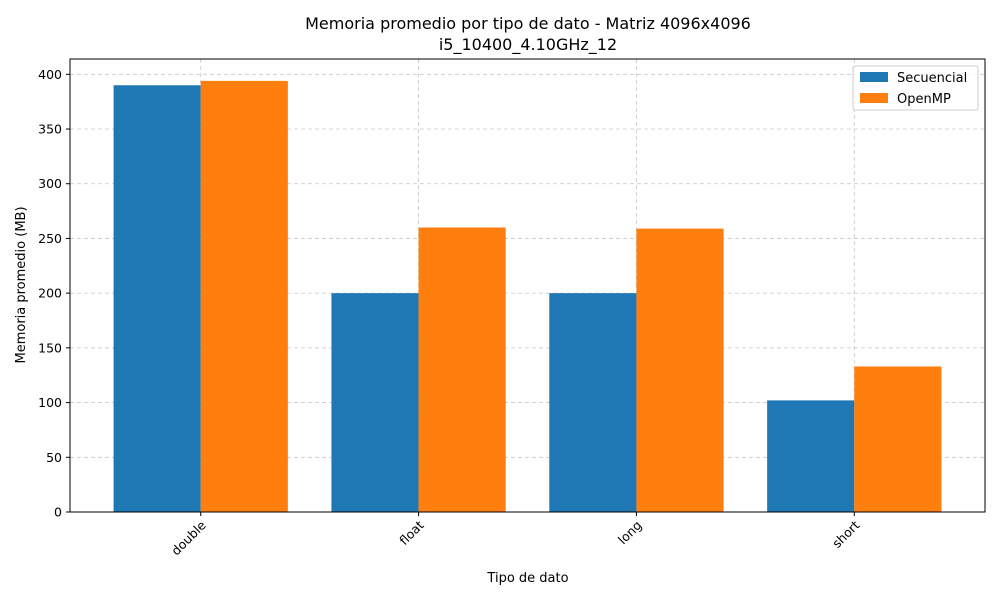 This screenshot has height=600, width=1000. What do you see at coordinates (515, 535) in the screenshot?
I see `x-axis-ticks: double float long short` at bounding box center [515, 535].